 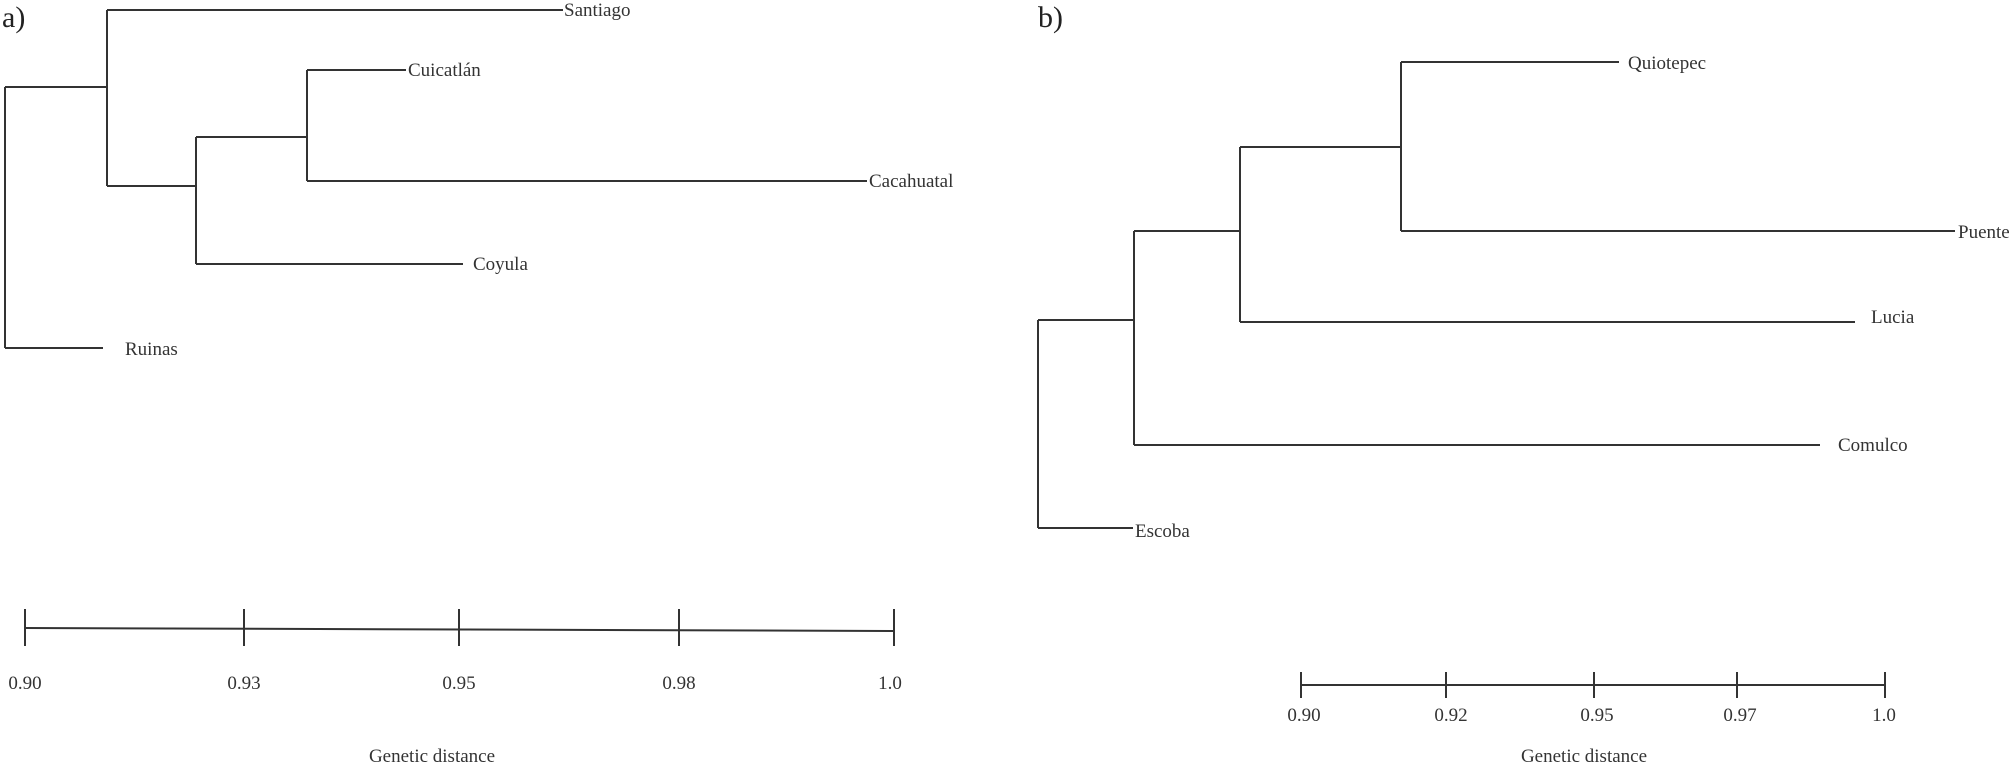 I want to click on panel-b-tick-label: 0.97, so click(x=1739, y=715).